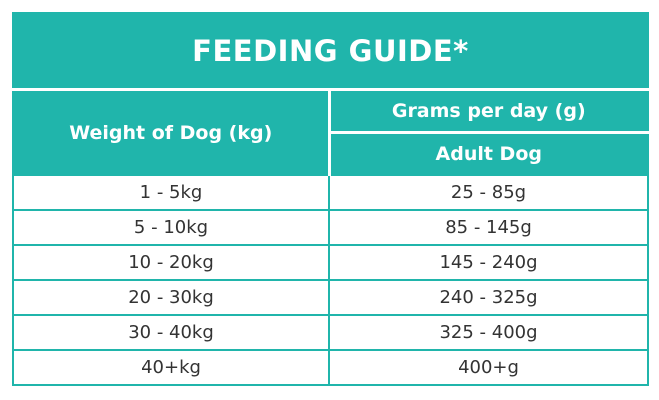  What do you see at coordinates (488, 332) in the screenshot?
I see `grams-cell: 325 - 400g` at bounding box center [488, 332].